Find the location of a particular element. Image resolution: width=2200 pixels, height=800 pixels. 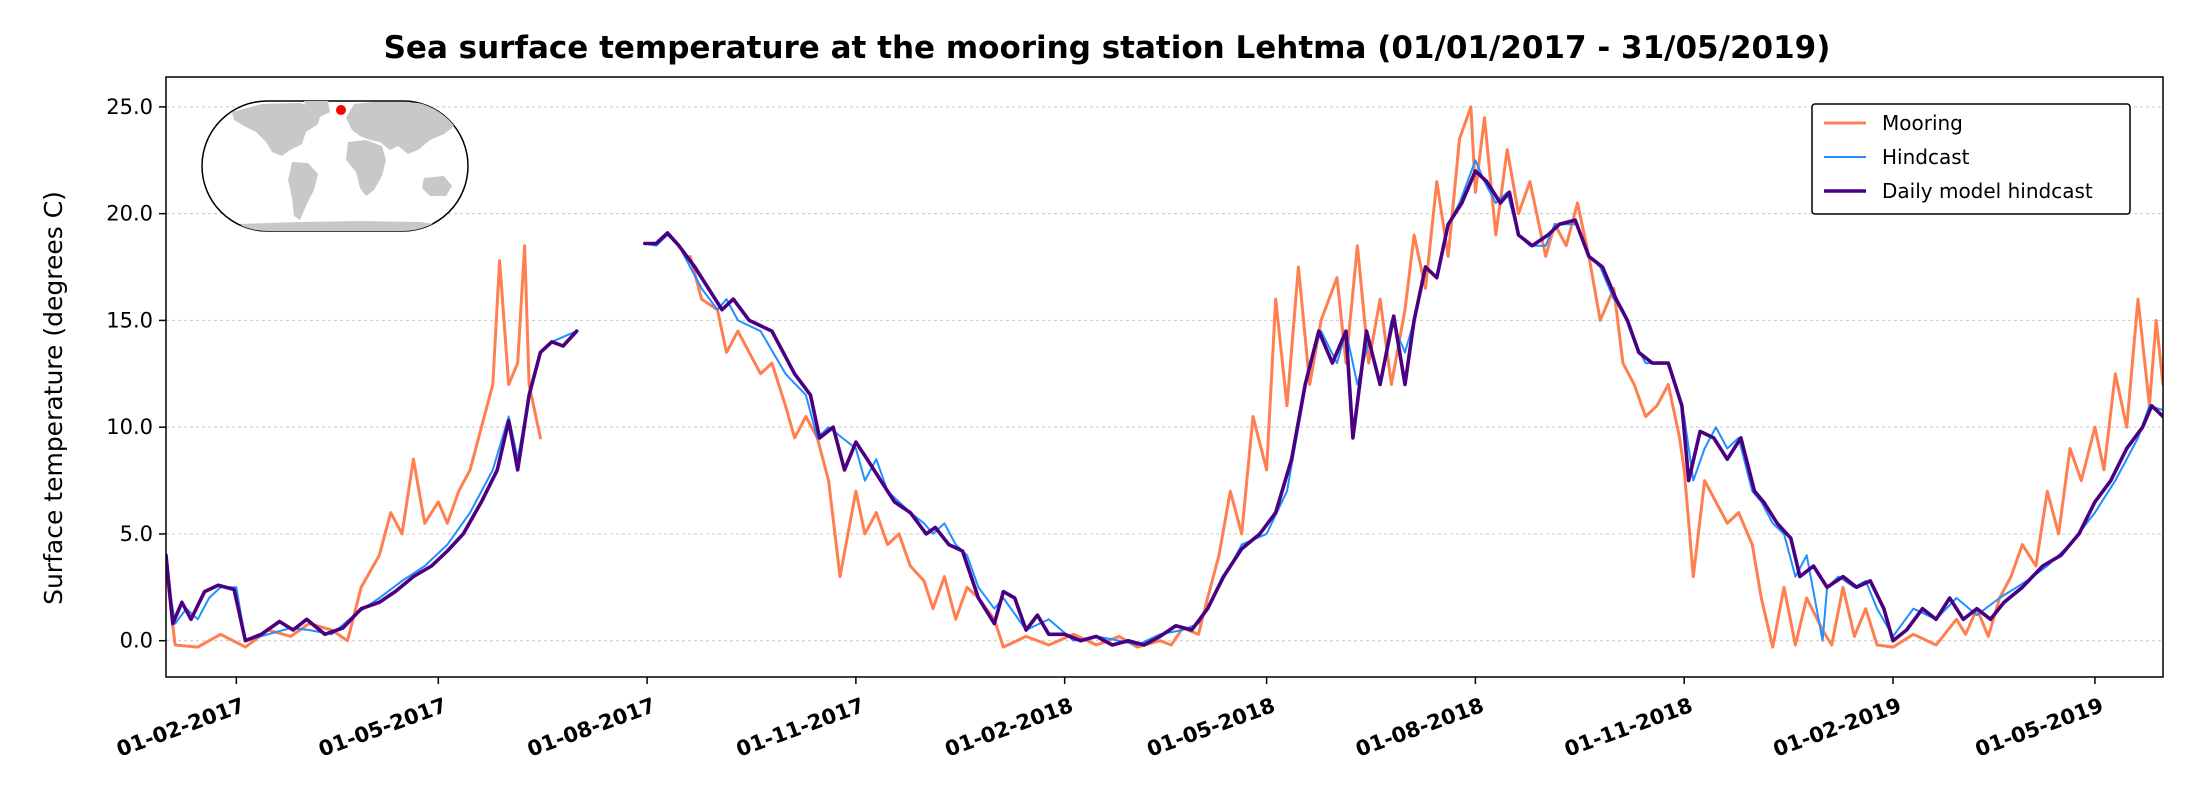

mooring-series-line is located at coordinates (354, 446).